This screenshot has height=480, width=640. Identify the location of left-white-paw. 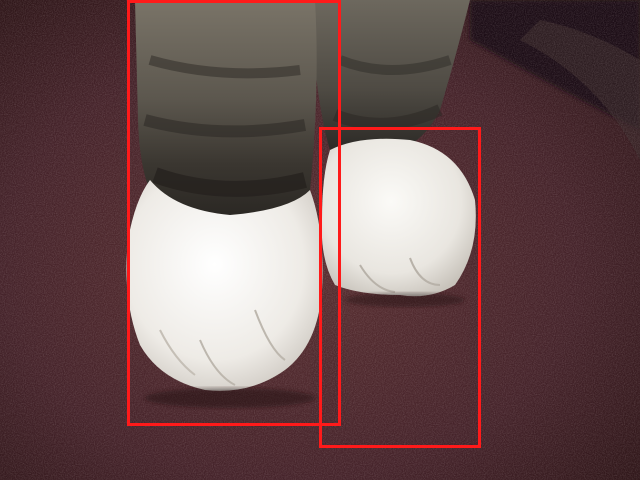
(224, 285).